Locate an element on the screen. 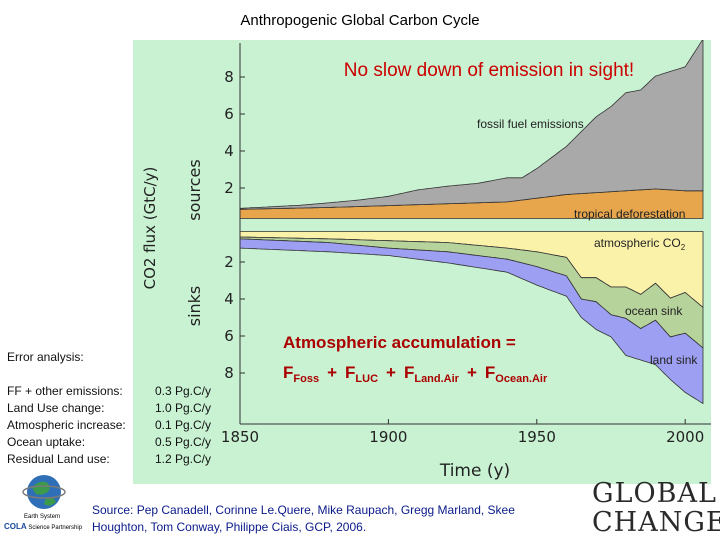 The width and height of the screenshot is (720, 540). error-label: Atmospheric increase: is located at coordinates (66, 425).